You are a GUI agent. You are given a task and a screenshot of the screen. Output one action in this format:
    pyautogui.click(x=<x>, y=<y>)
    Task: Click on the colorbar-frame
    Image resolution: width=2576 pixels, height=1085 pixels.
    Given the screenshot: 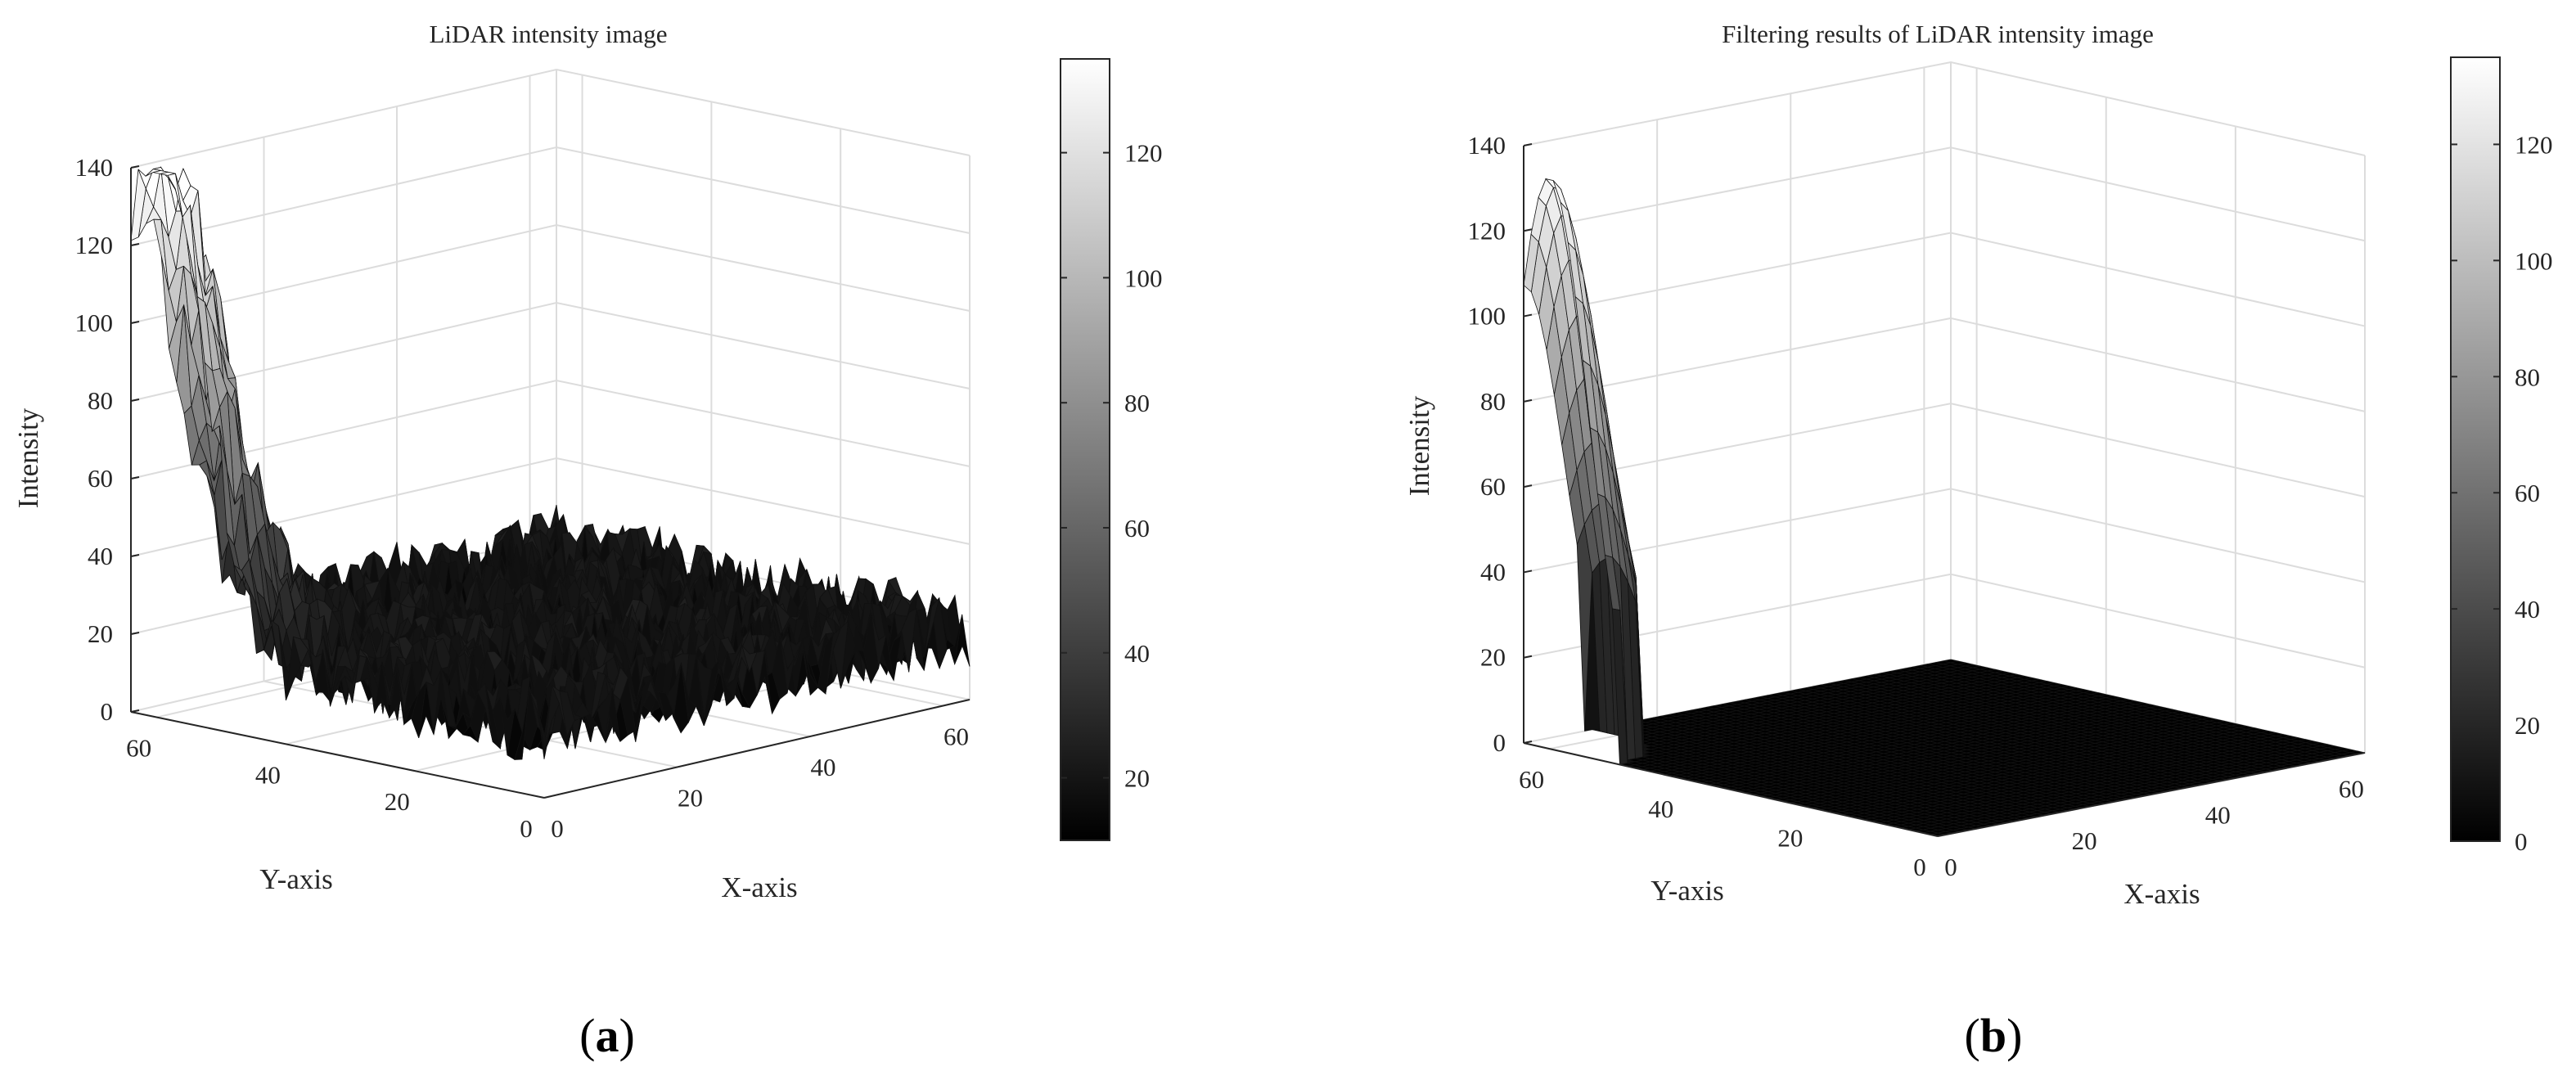 What is the action you would take?
    pyautogui.click(x=1085, y=449)
    